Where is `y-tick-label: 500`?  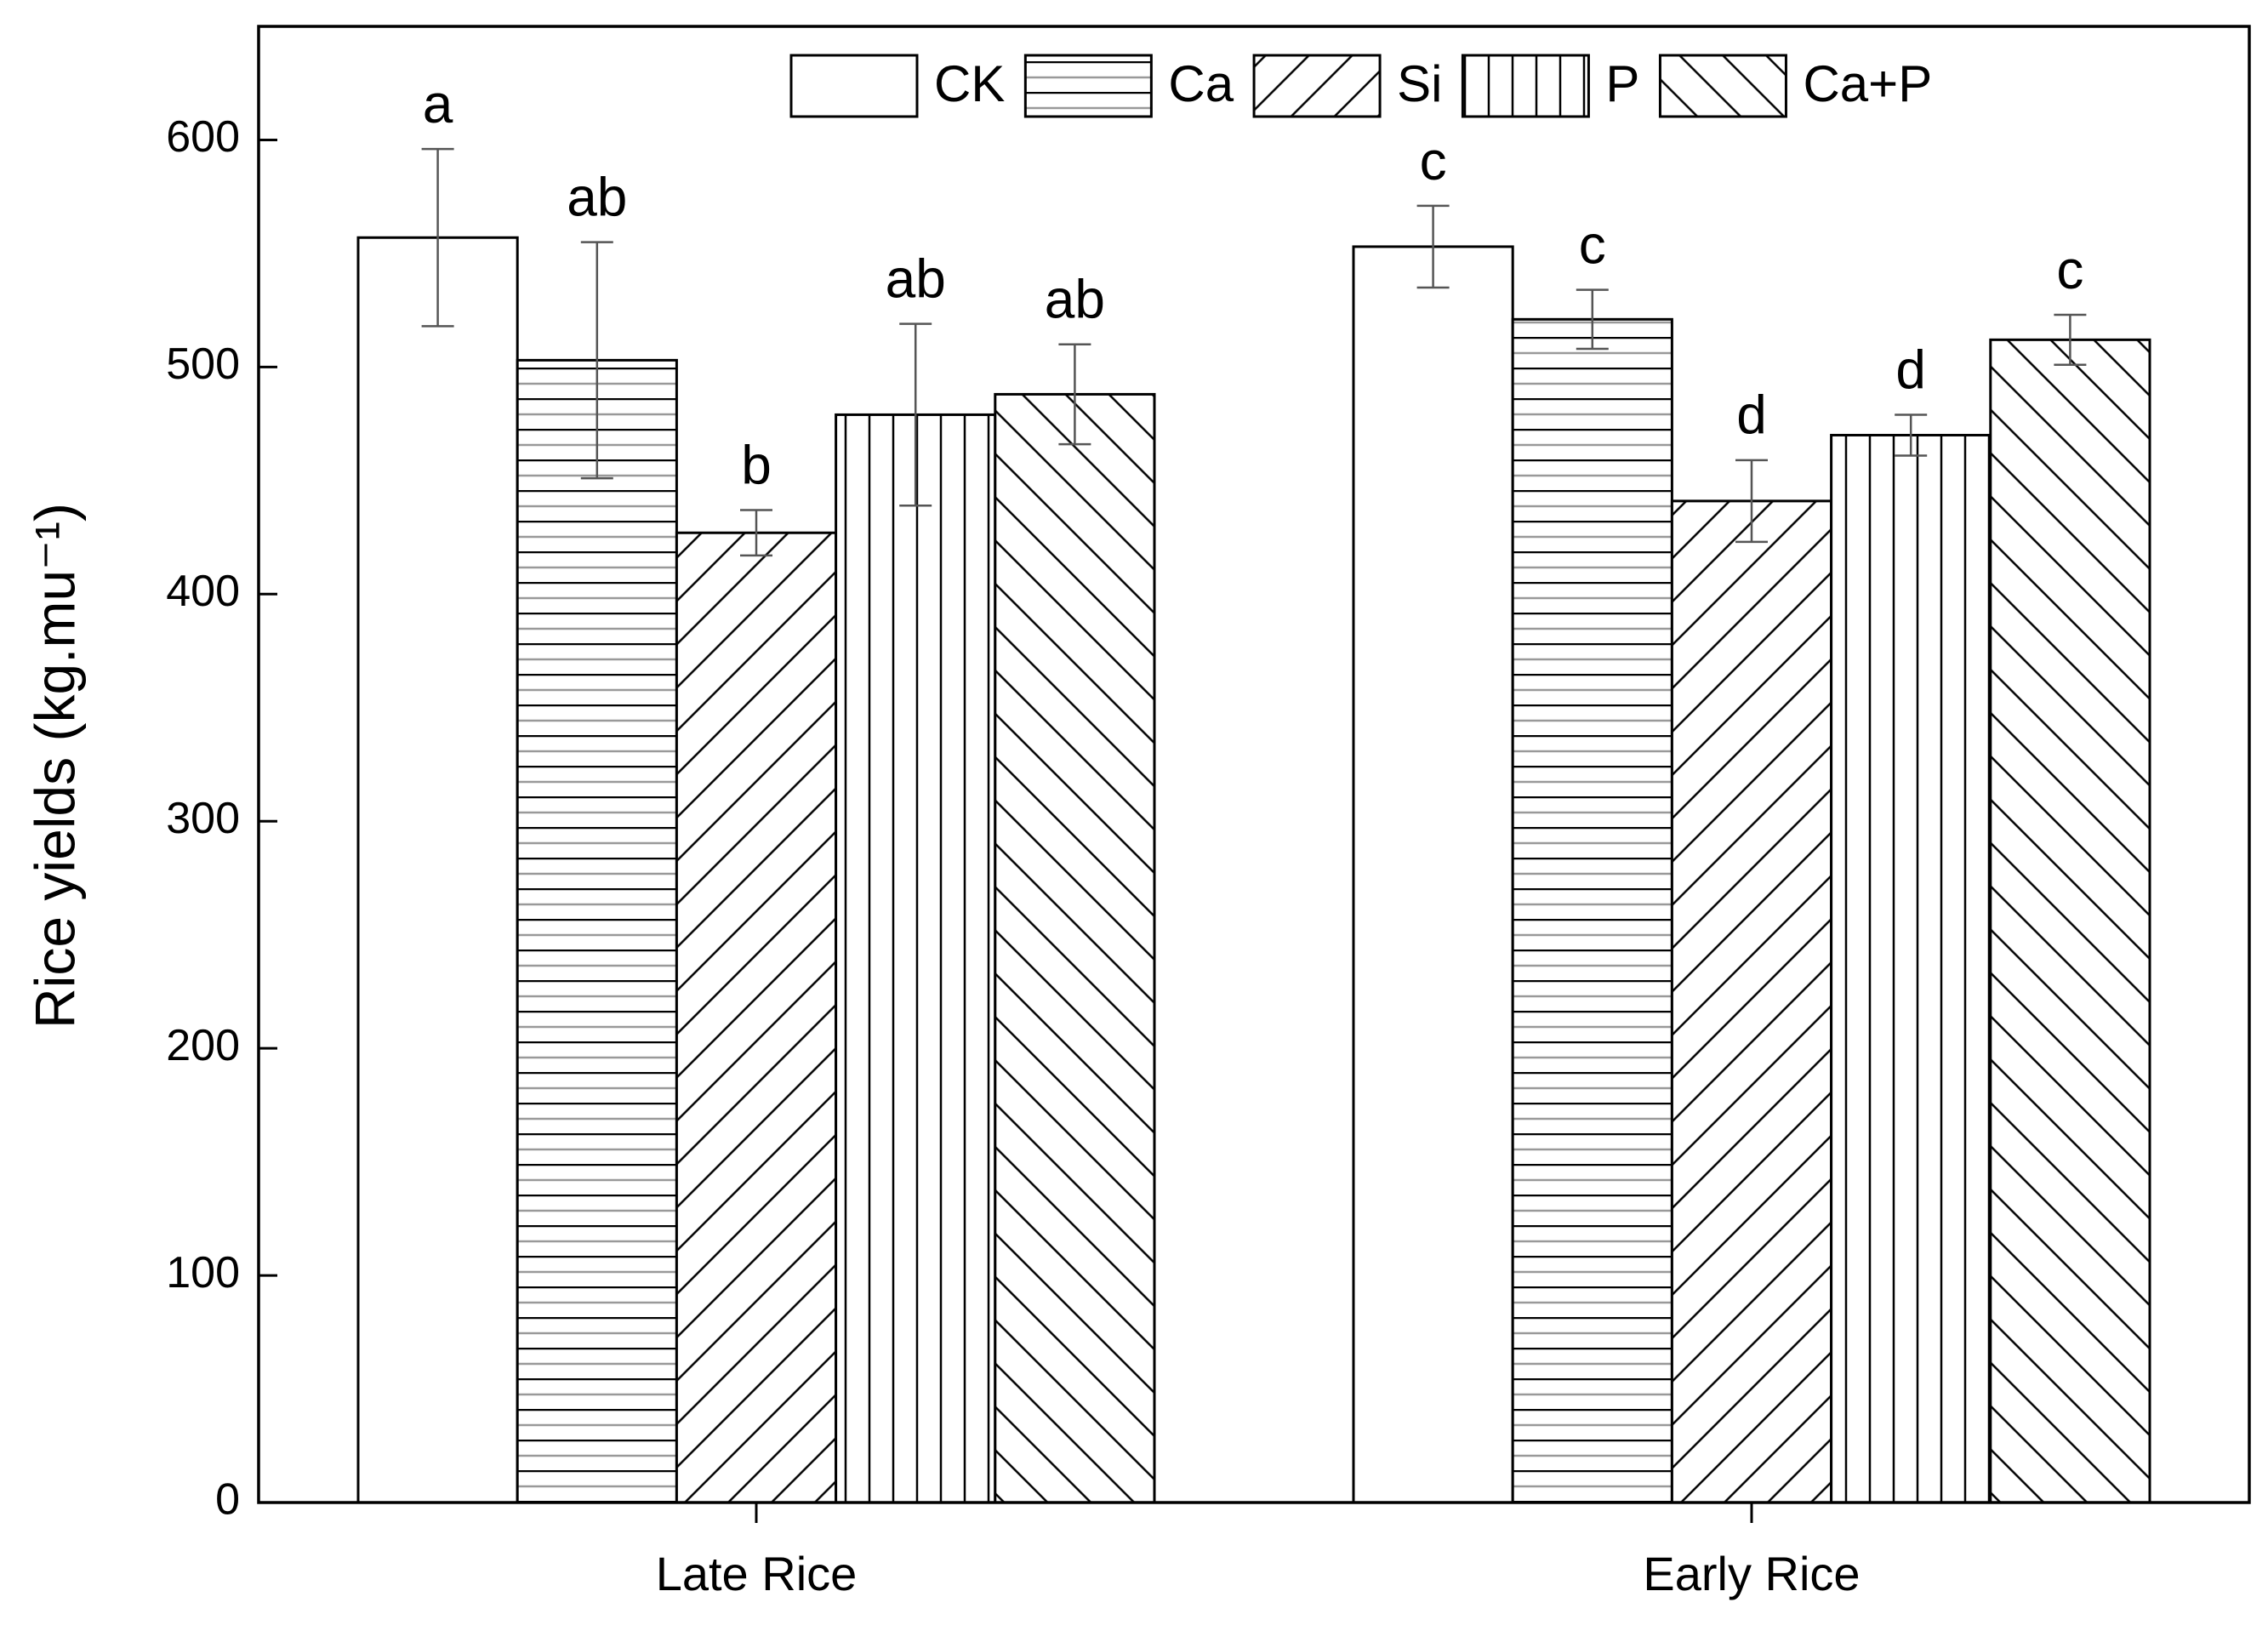
y-tick-label: 500 is located at coordinates (203, 364).